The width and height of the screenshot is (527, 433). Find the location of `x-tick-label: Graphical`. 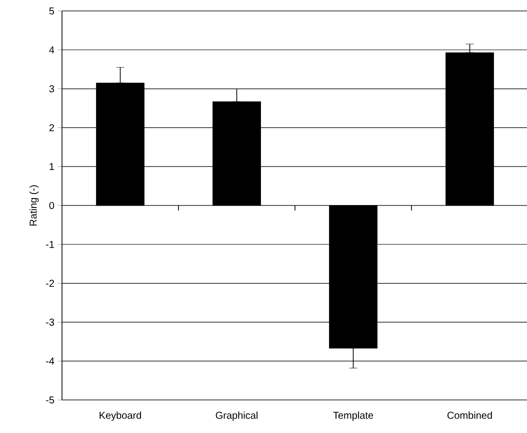

x-tick-label: Graphical is located at coordinates (237, 416).